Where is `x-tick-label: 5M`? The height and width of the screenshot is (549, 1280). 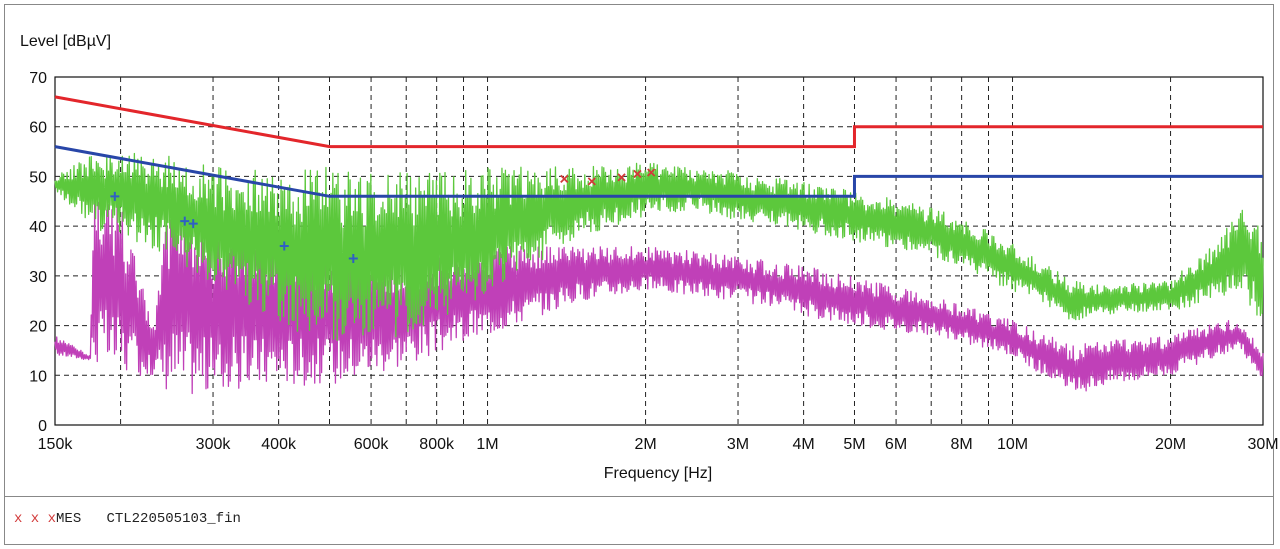 x-tick-label: 5M is located at coordinates (854, 444).